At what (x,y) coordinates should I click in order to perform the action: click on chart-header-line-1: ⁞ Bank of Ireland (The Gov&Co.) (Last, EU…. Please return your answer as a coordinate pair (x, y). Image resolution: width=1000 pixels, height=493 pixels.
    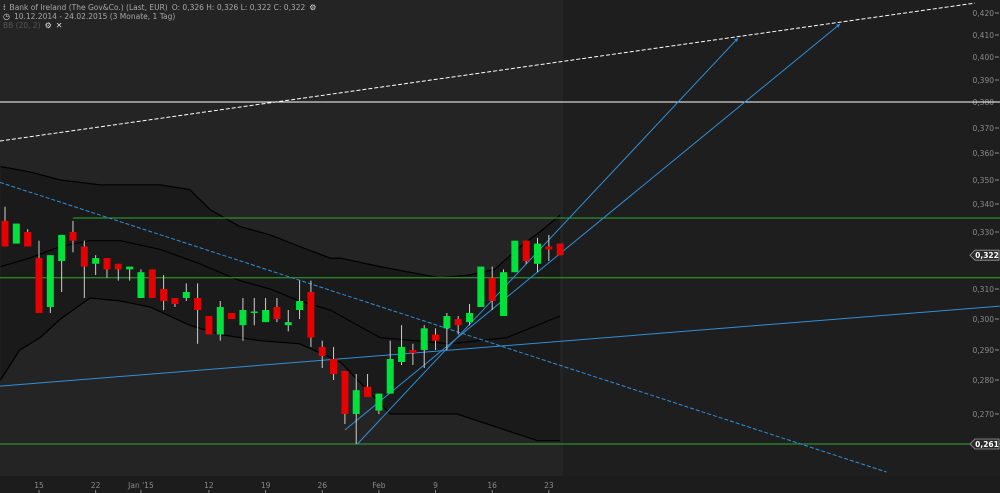
    Looking at the image, I should click on (161, 7).